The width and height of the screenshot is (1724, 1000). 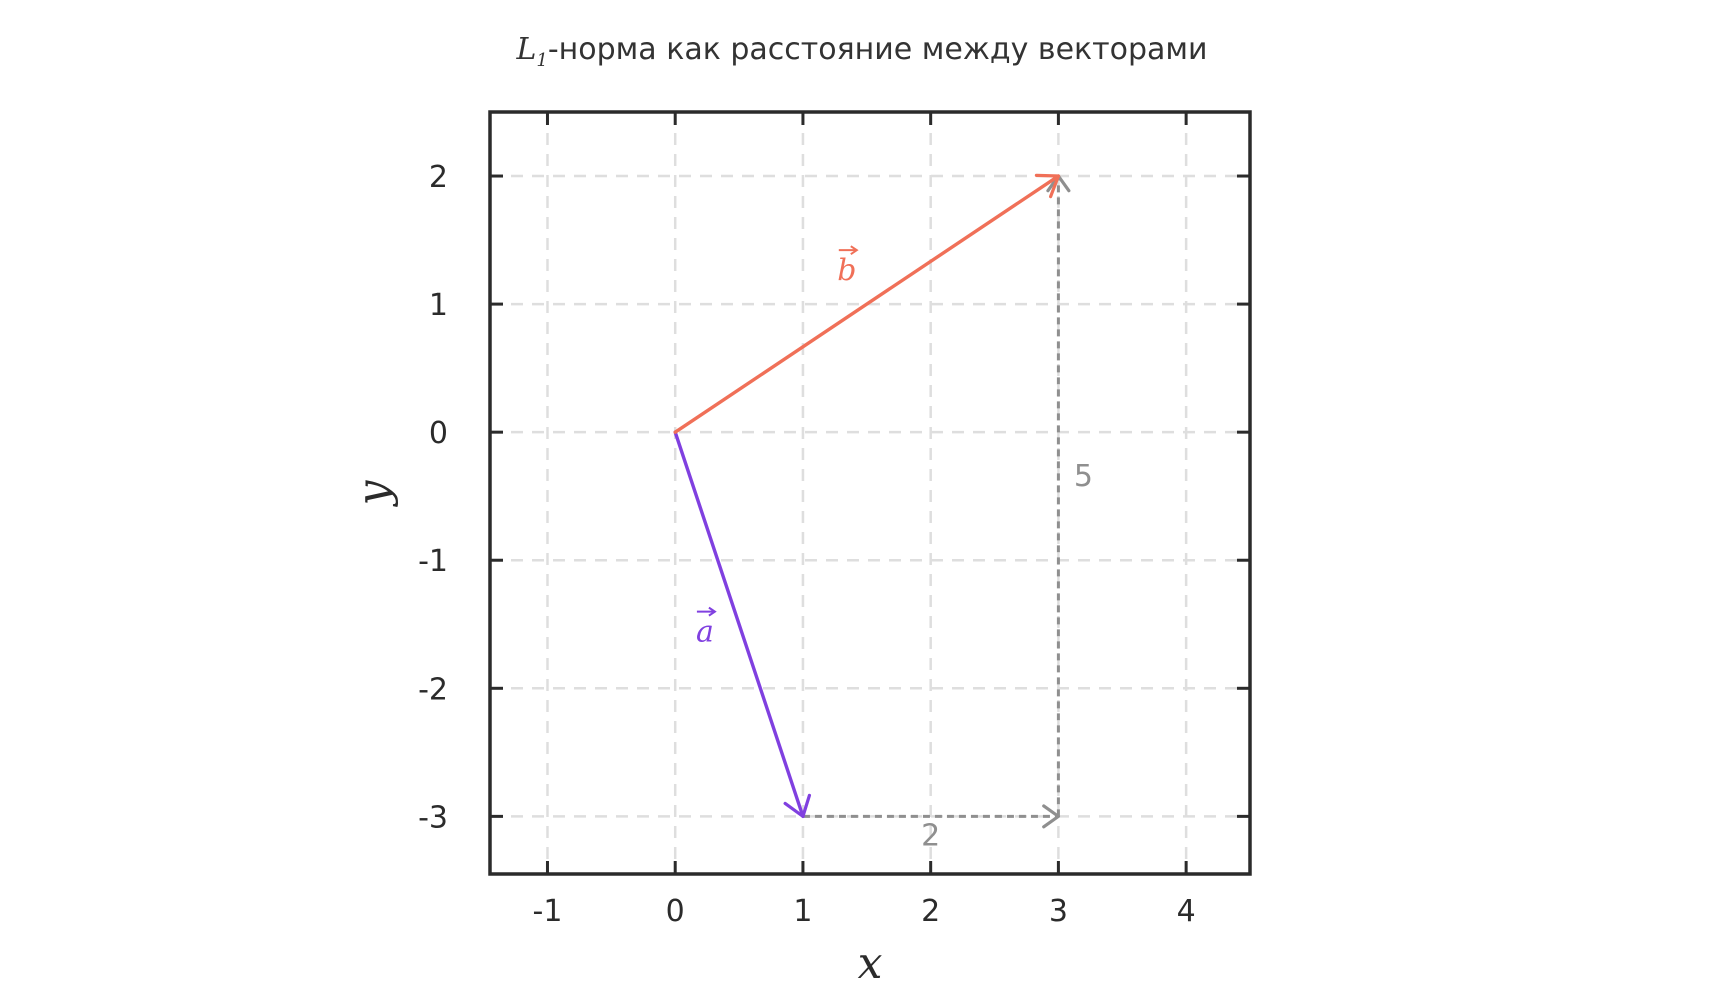 What do you see at coordinates (846, 270) in the screenshot?
I see `vector-b-label: b` at bounding box center [846, 270].